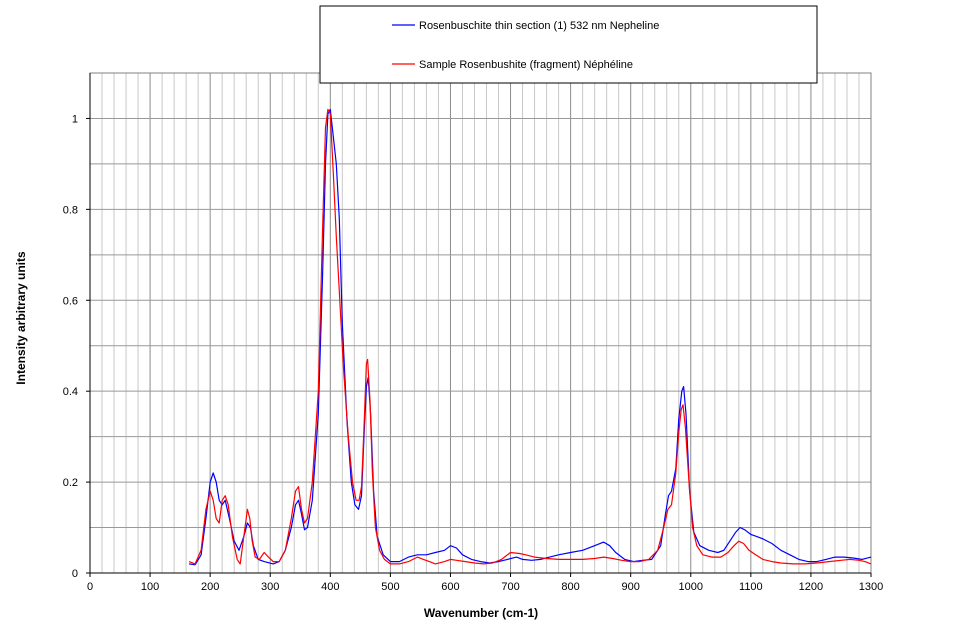  What do you see at coordinates (450, 587) in the screenshot?
I see `x-tick-label: 600` at bounding box center [450, 587].